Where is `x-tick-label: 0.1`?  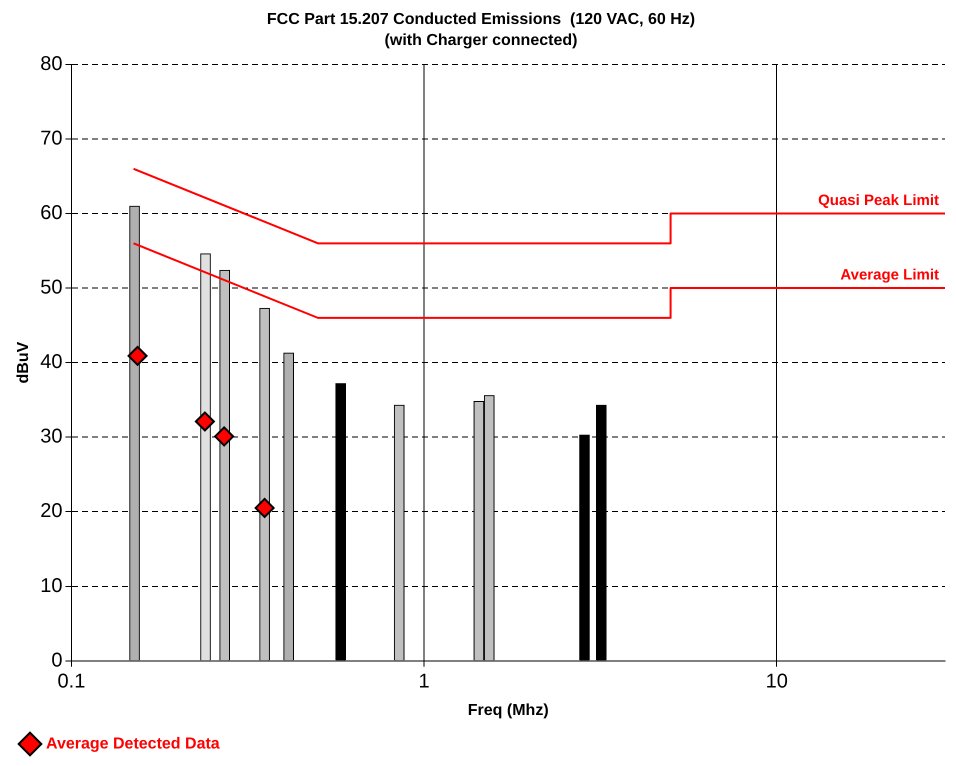 x-tick-label: 0.1 is located at coordinates (72, 681).